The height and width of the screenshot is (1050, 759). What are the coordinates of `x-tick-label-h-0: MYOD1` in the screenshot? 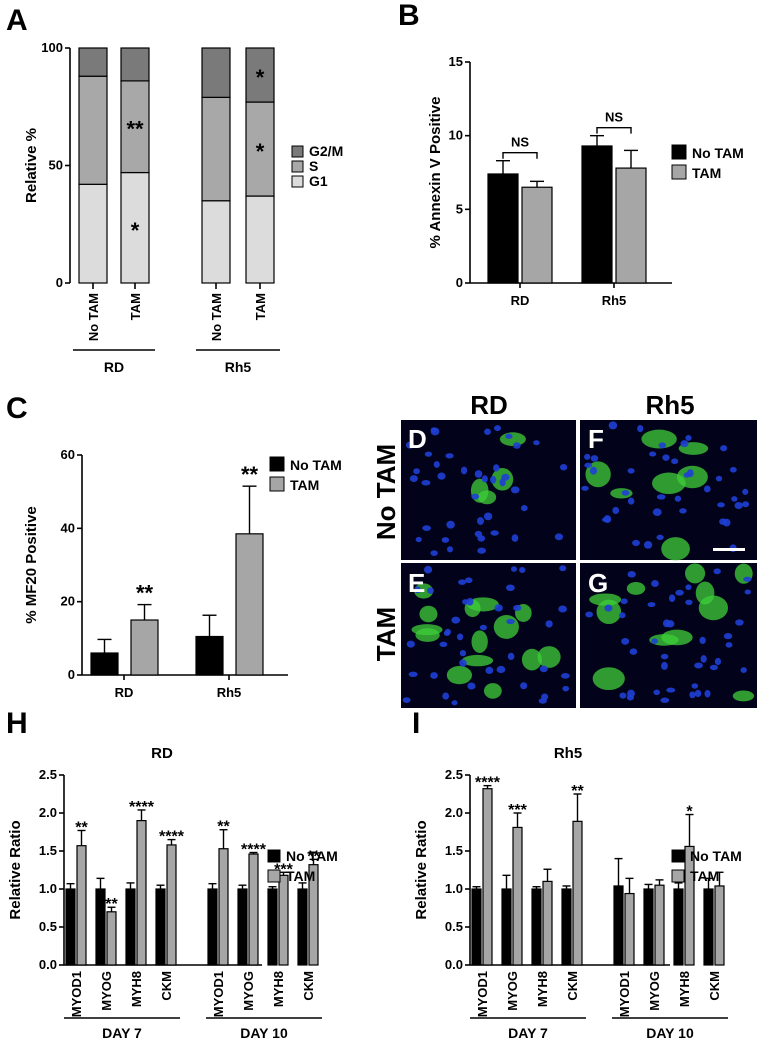 It's located at (76, 994).